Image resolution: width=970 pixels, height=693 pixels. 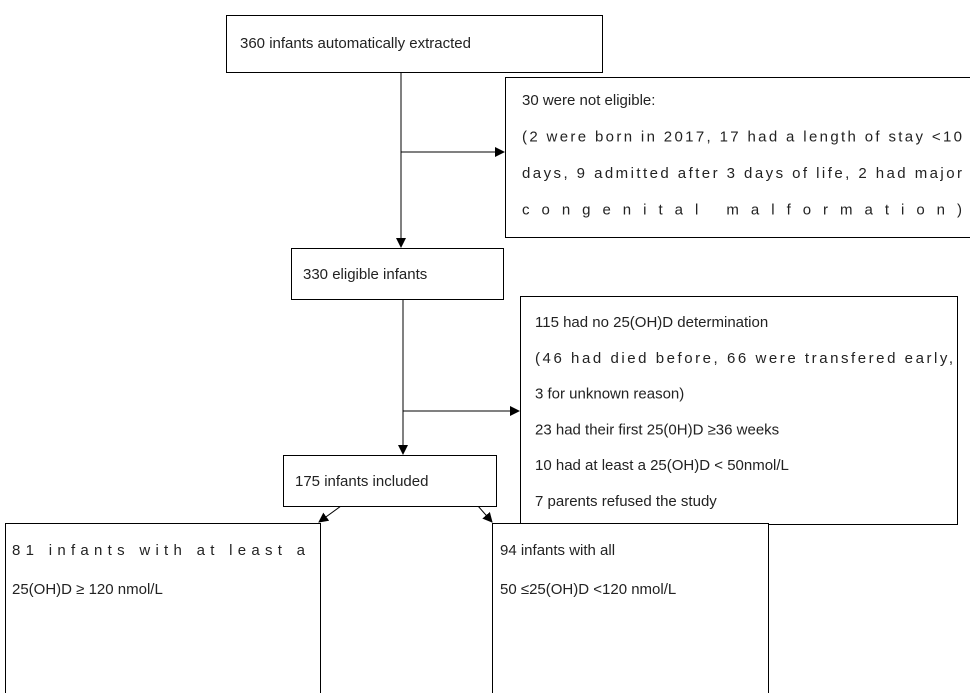 What do you see at coordinates (609, 394) in the screenshot?
I see `node-text: 3 for unknown reason)` at bounding box center [609, 394].